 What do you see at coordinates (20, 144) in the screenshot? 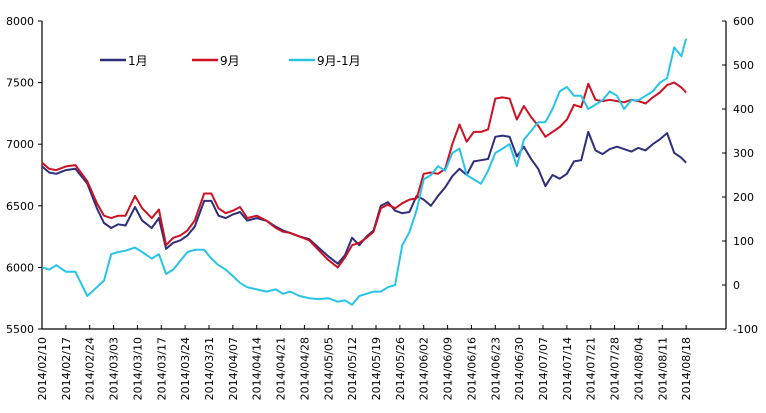
I see `left-axis-tick-label: 7000` at bounding box center [20, 144].